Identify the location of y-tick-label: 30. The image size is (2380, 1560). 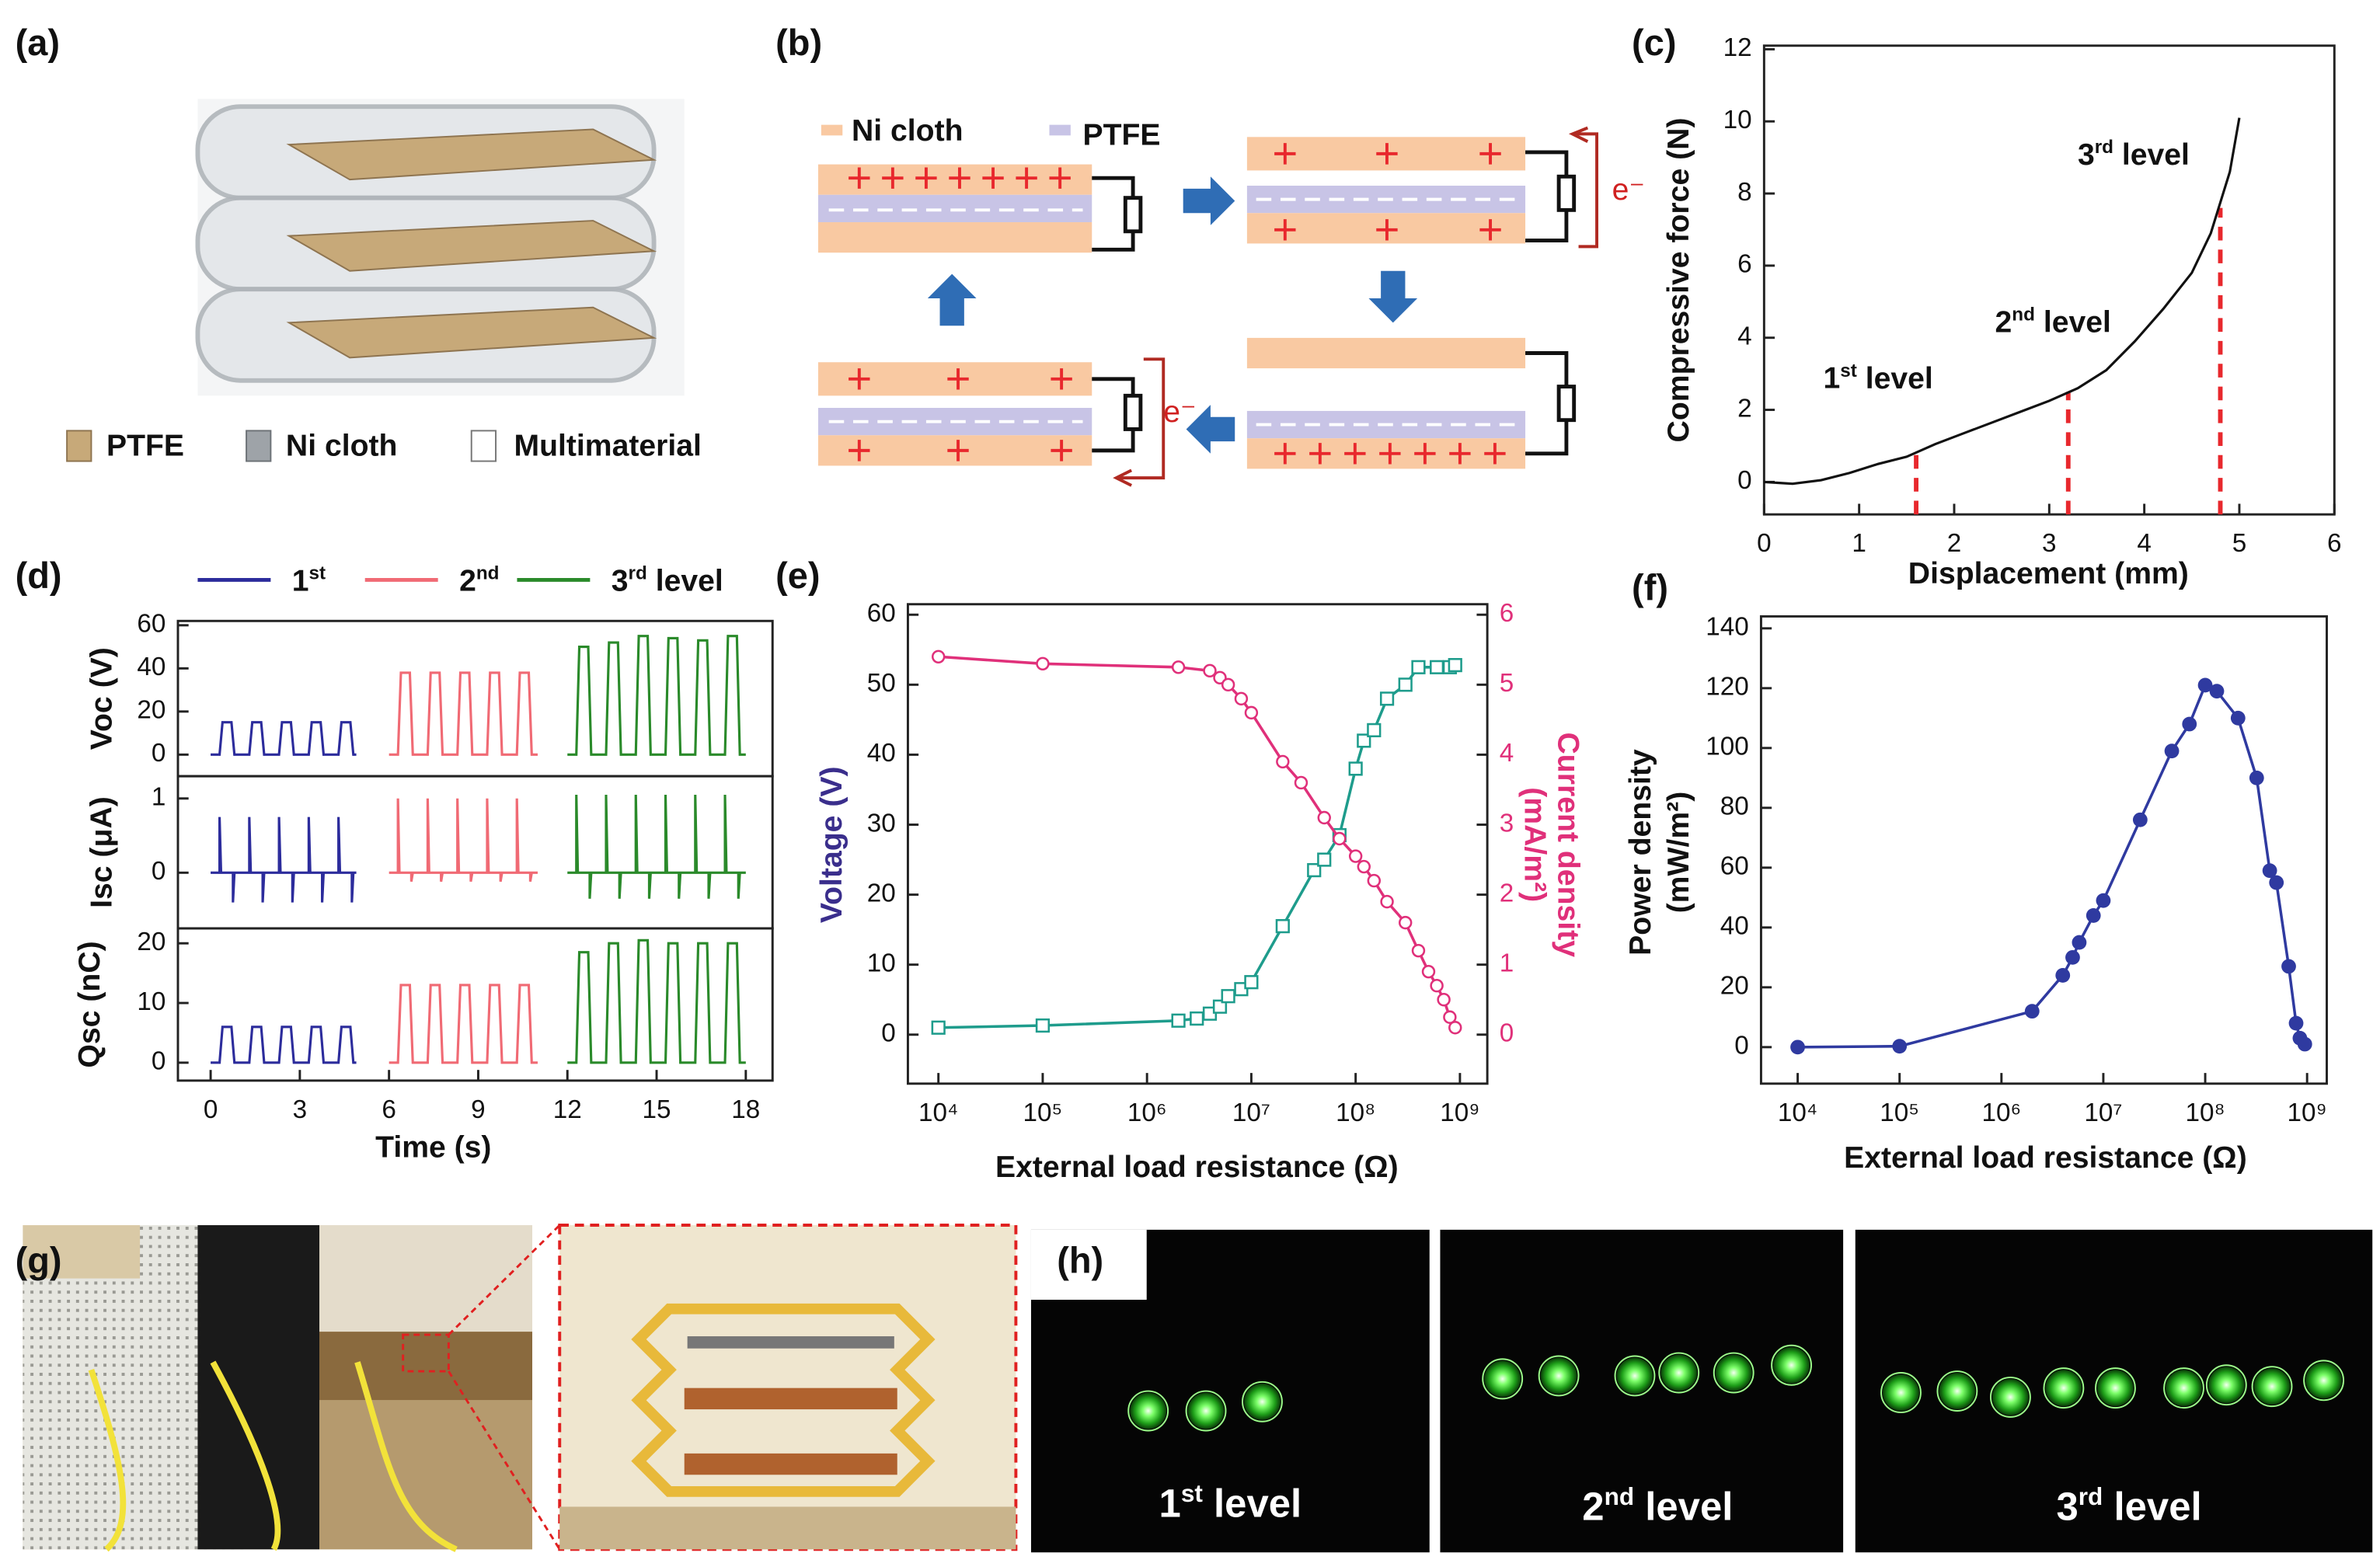
(881, 823).